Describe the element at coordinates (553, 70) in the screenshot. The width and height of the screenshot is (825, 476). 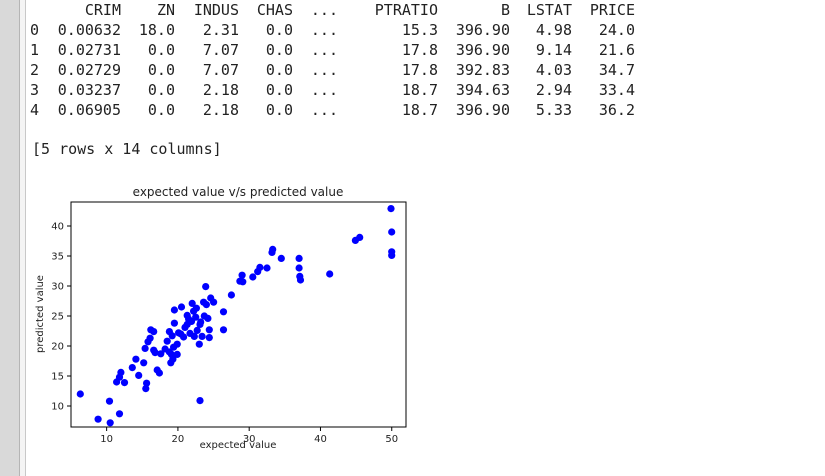
I see `table-cell: 4.03` at that location.